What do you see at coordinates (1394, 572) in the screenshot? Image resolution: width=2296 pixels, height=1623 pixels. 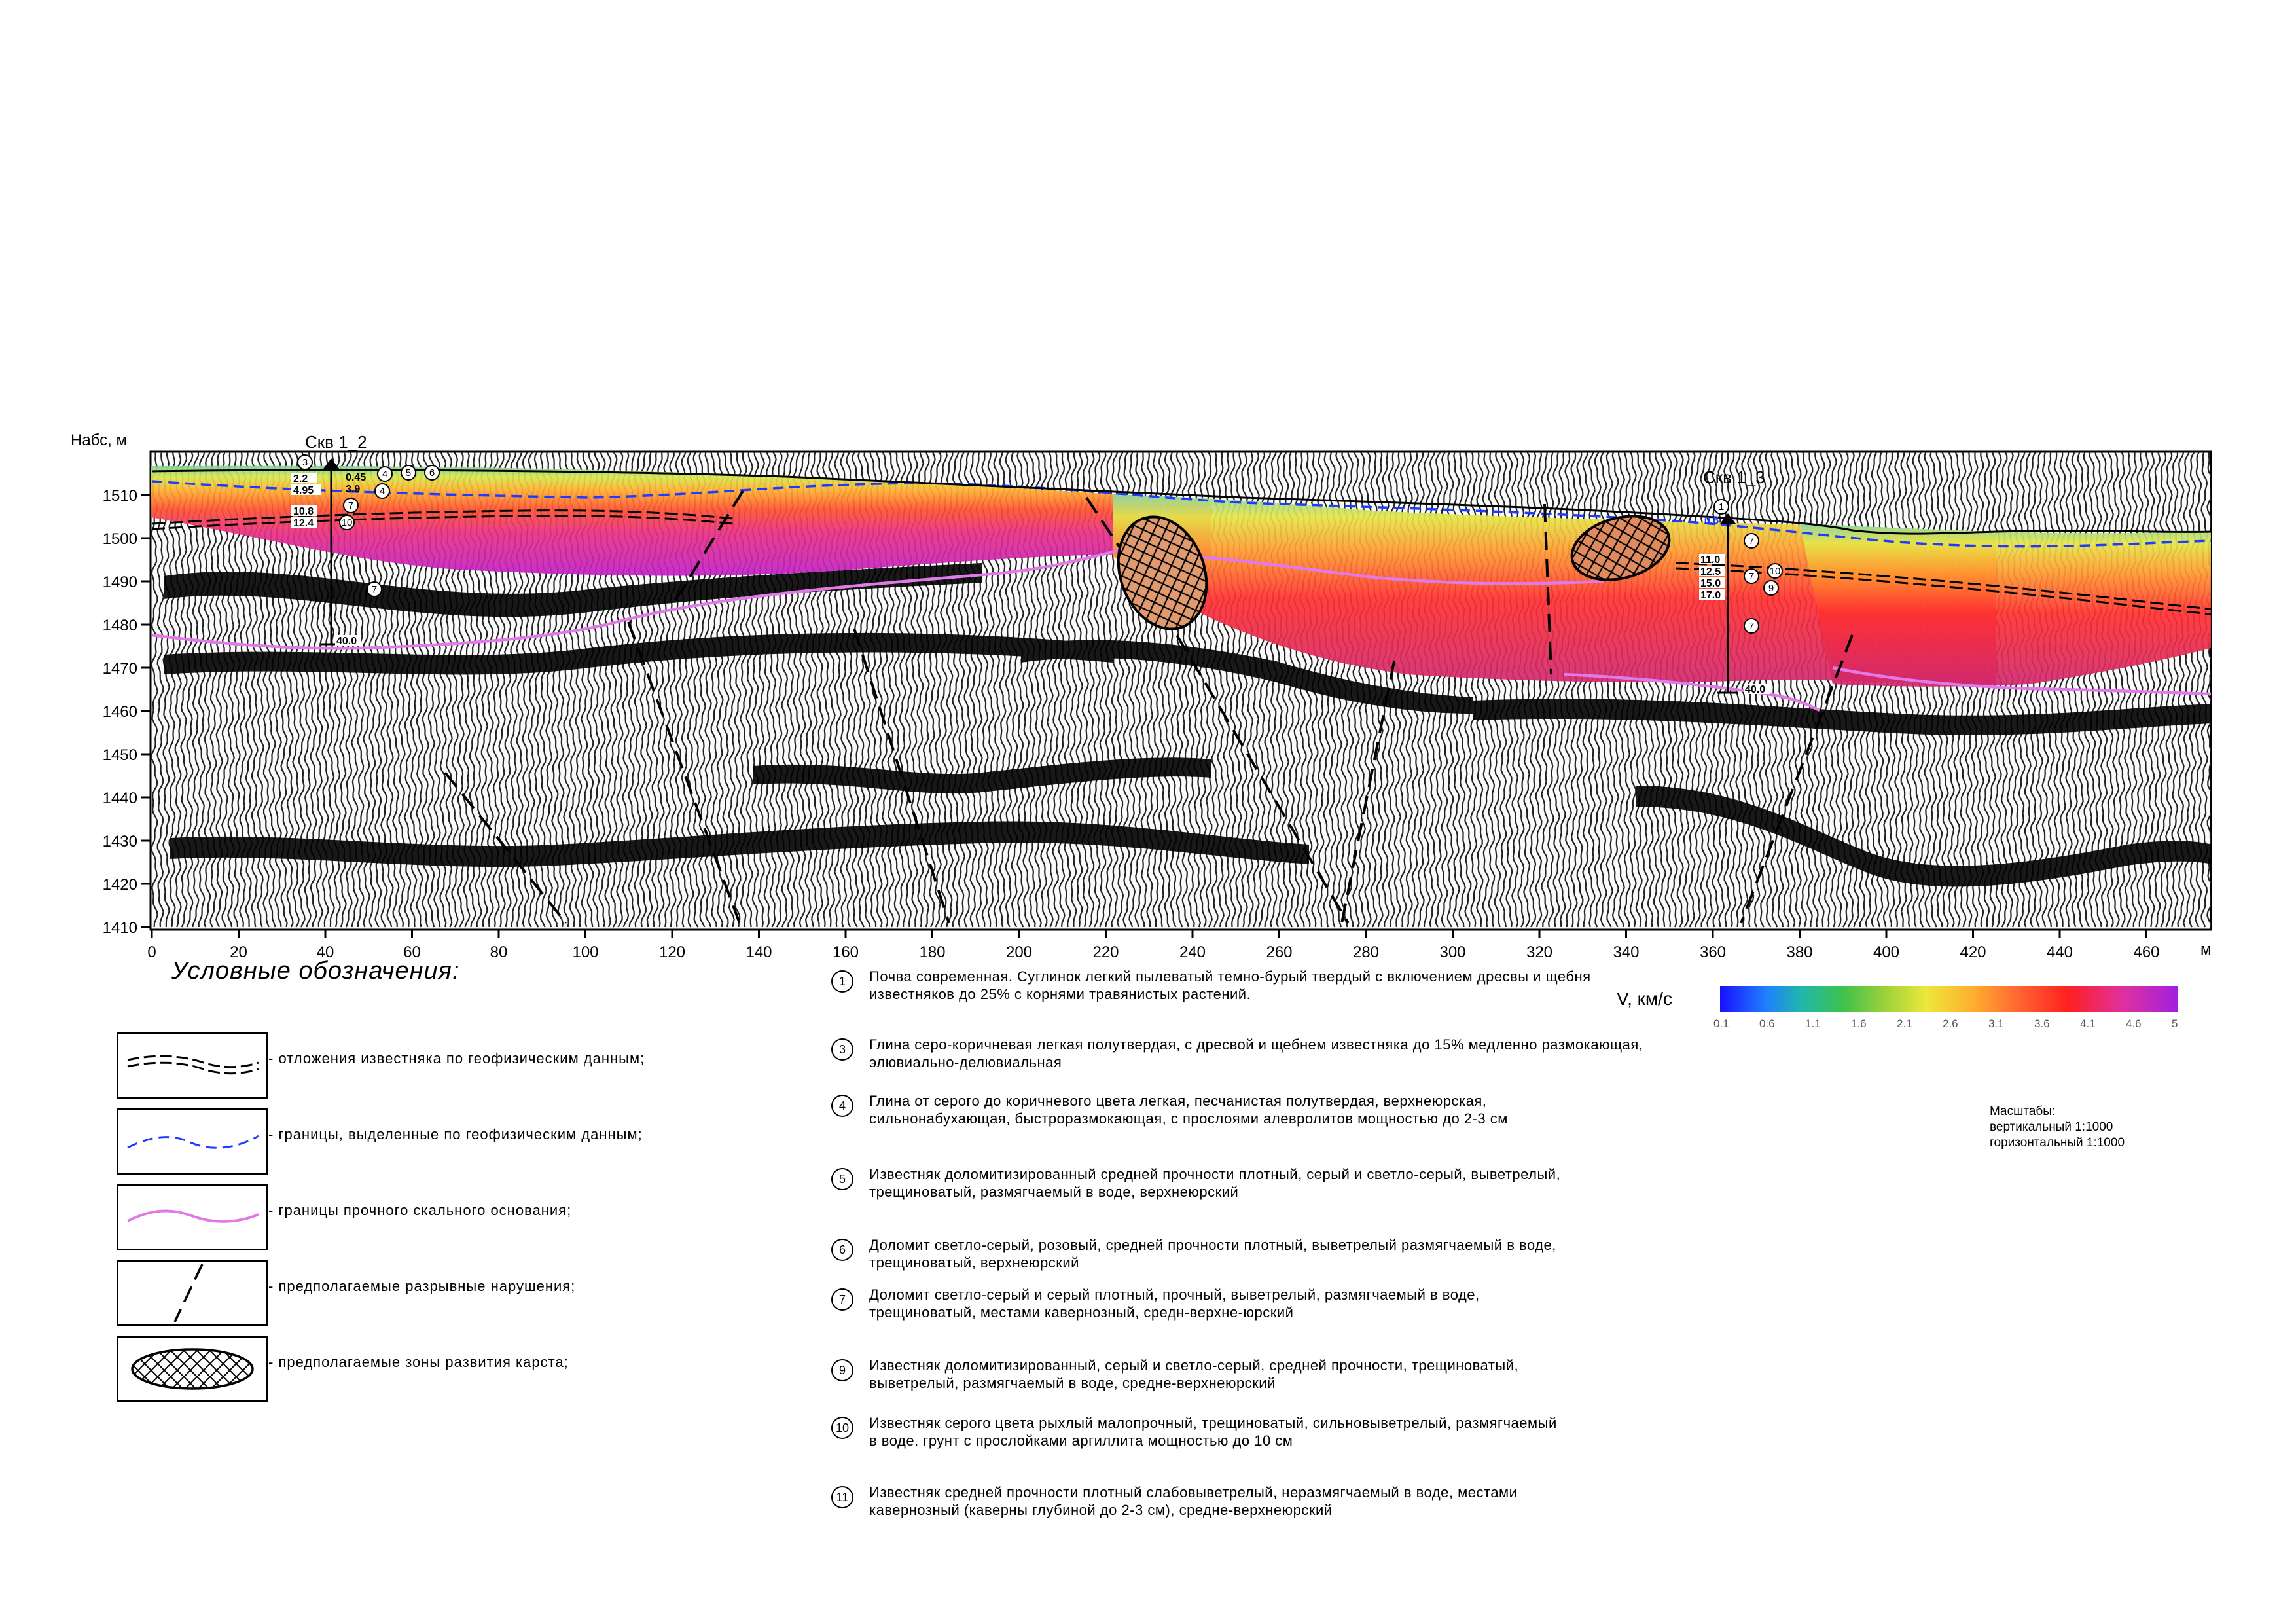 I see `karst-zones` at bounding box center [1394, 572].